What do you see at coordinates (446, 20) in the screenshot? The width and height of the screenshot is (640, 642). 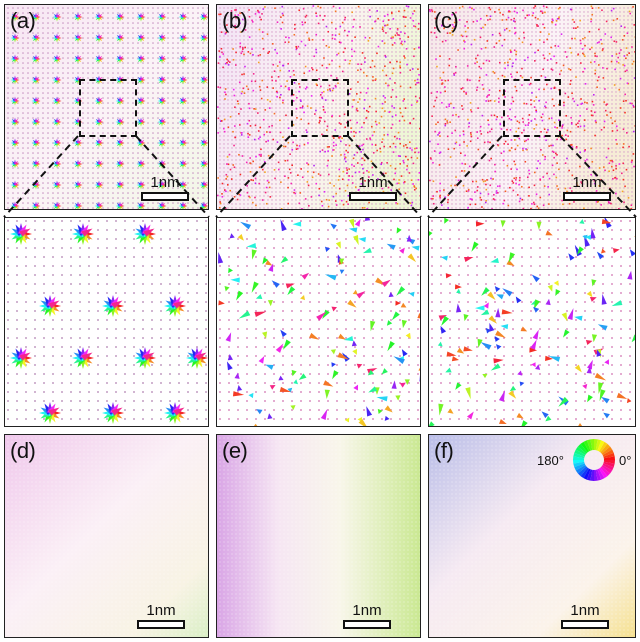 I see `panel-label-c: (c)` at bounding box center [446, 20].